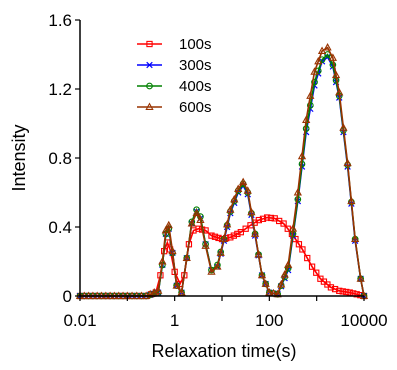 The image size is (397, 370). I want to click on legend-item: 400s, so click(174, 86).